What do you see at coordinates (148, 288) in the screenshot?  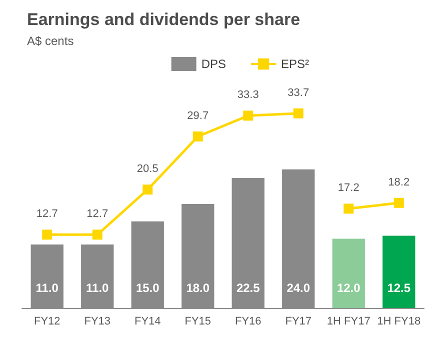 I see `data-label: 15.0` at bounding box center [148, 288].